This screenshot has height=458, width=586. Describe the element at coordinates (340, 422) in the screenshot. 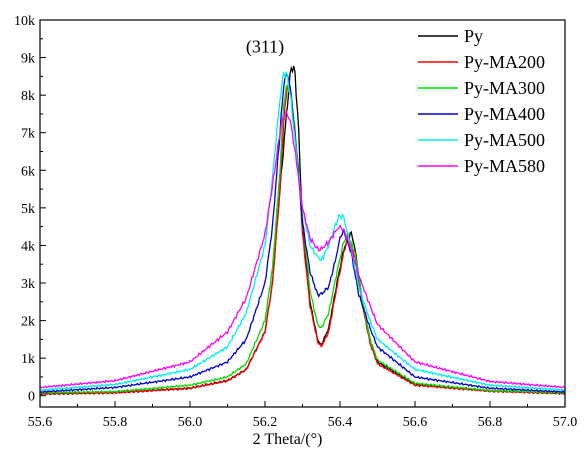

I see `x-tick-label: 56.4` at that location.